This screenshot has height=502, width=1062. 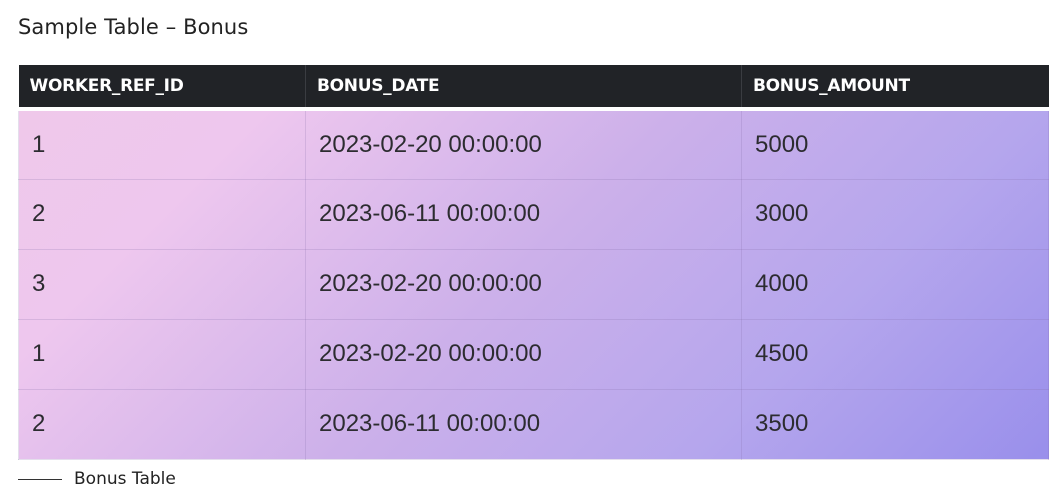 What do you see at coordinates (40, 479) in the screenshot?
I see `caption-rule` at bounding box center [40, 479].